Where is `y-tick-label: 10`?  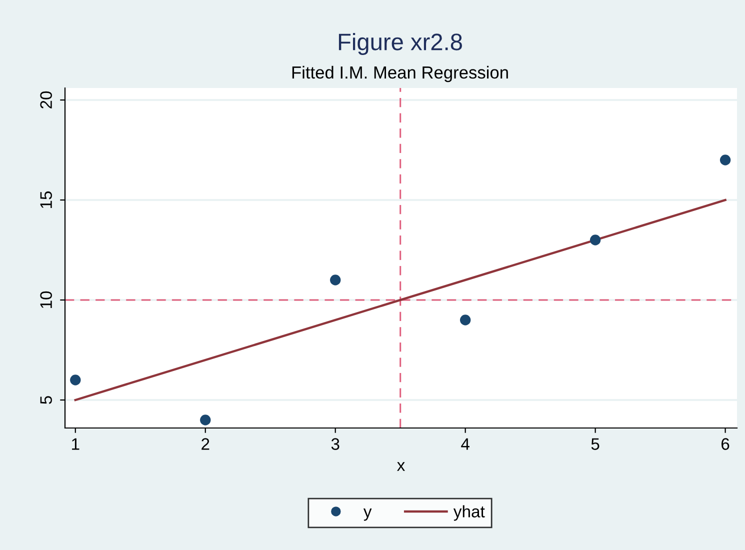 y-tick-label: 10 is located at coordinates (46, 299).